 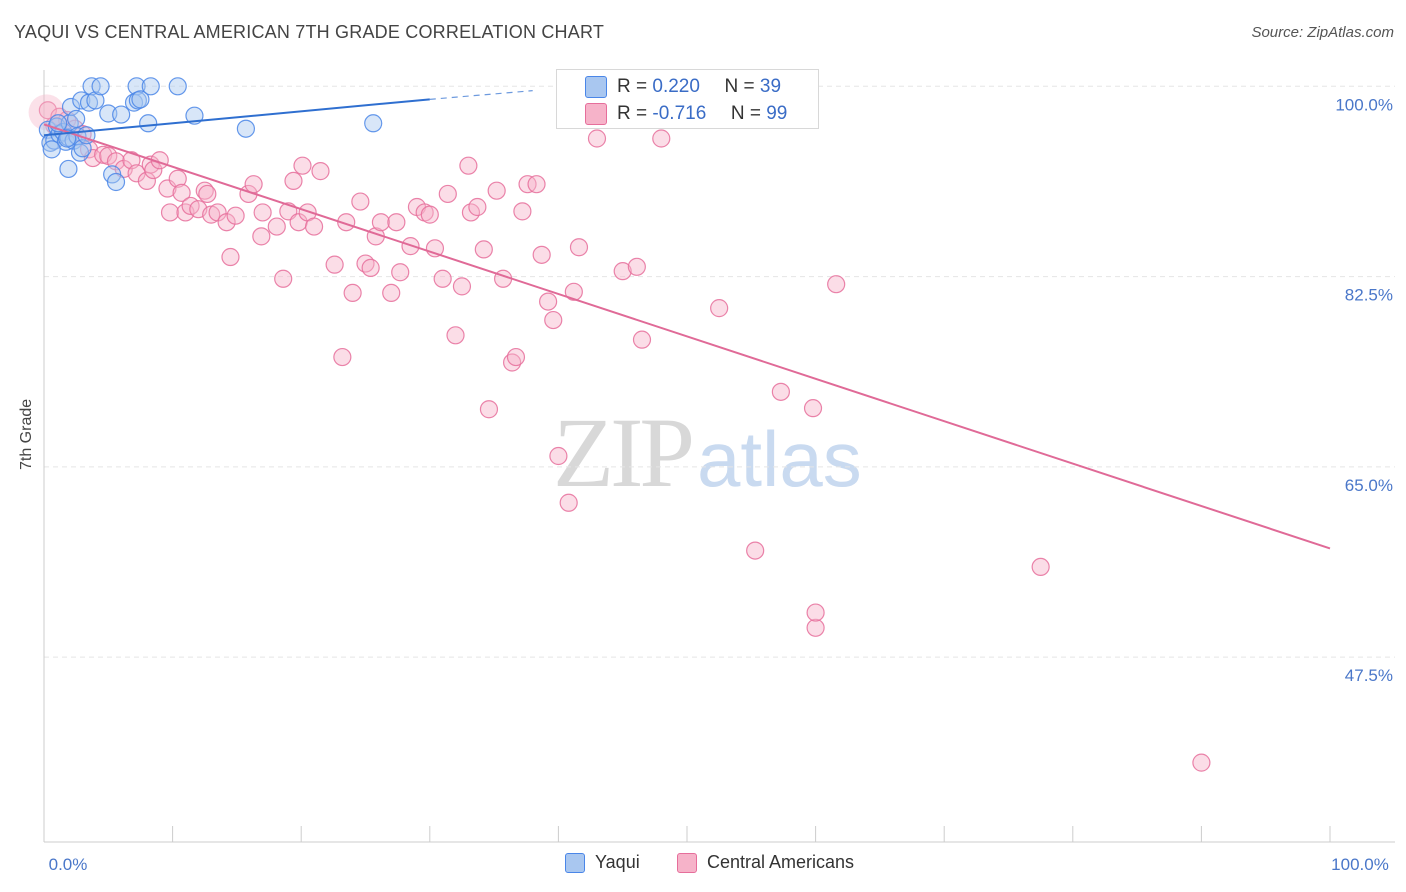 I want to click on yaqui-points, so click(x=210, y=134).